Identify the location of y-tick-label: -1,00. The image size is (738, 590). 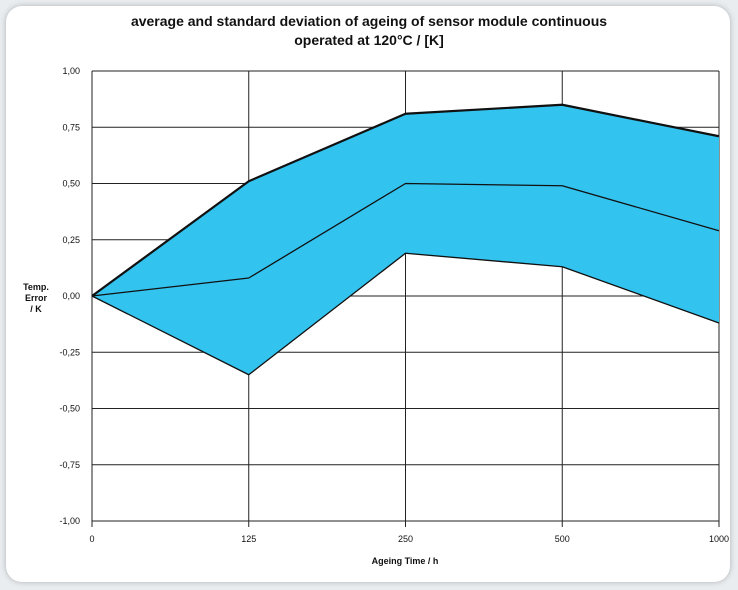
(69, 521).